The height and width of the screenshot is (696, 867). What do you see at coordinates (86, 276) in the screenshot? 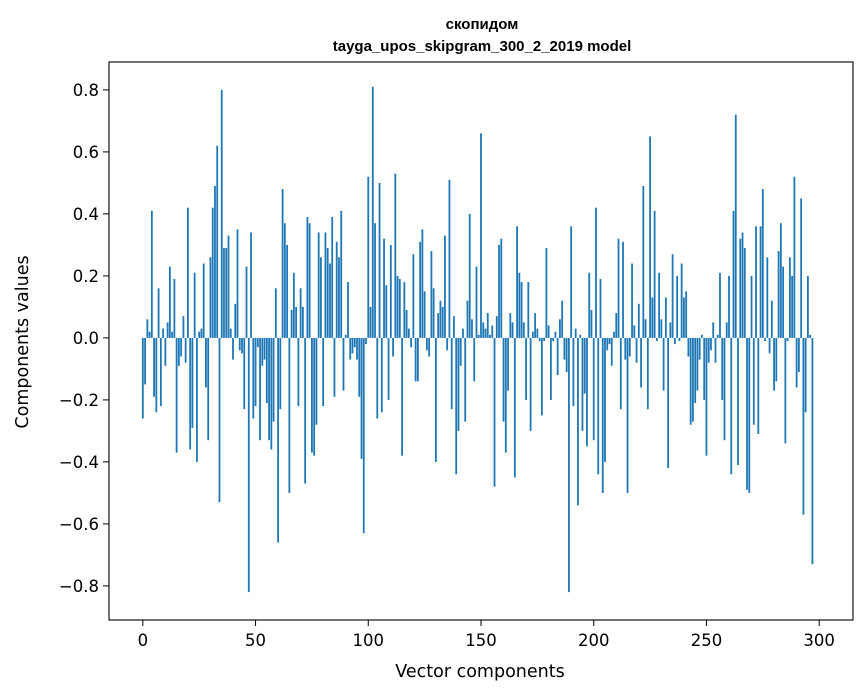
I see `y-tick-label-5: 0.2` at bounding box center [86, 276].